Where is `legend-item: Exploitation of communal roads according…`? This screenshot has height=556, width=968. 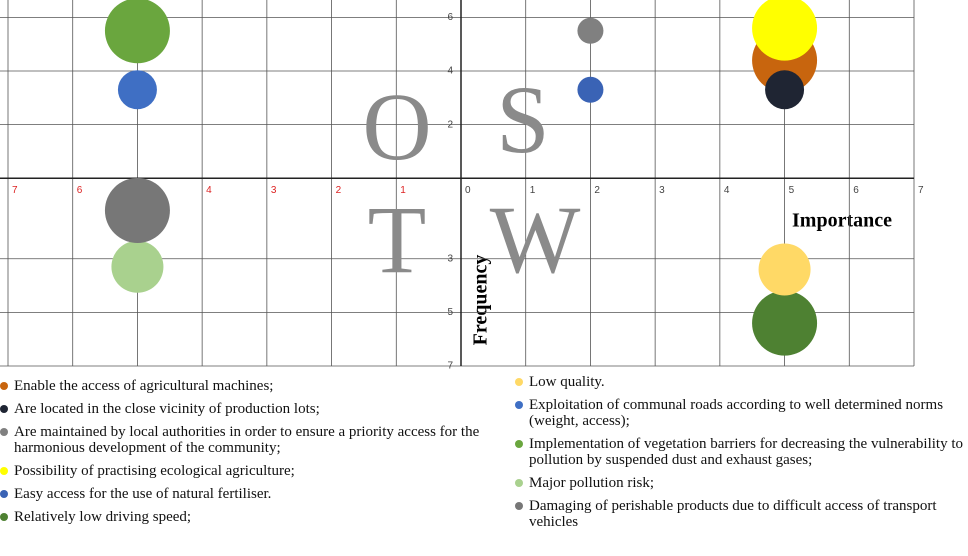 legend-item: Exploitation of communal roads according… is located at coordinates (740, 413).